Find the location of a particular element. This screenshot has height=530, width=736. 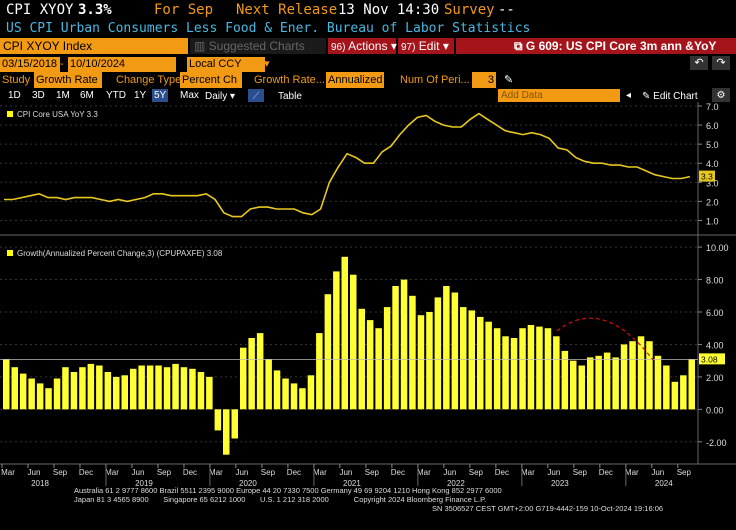

start-date-input: 03/15/2018 is located at coordinates (30, 64).